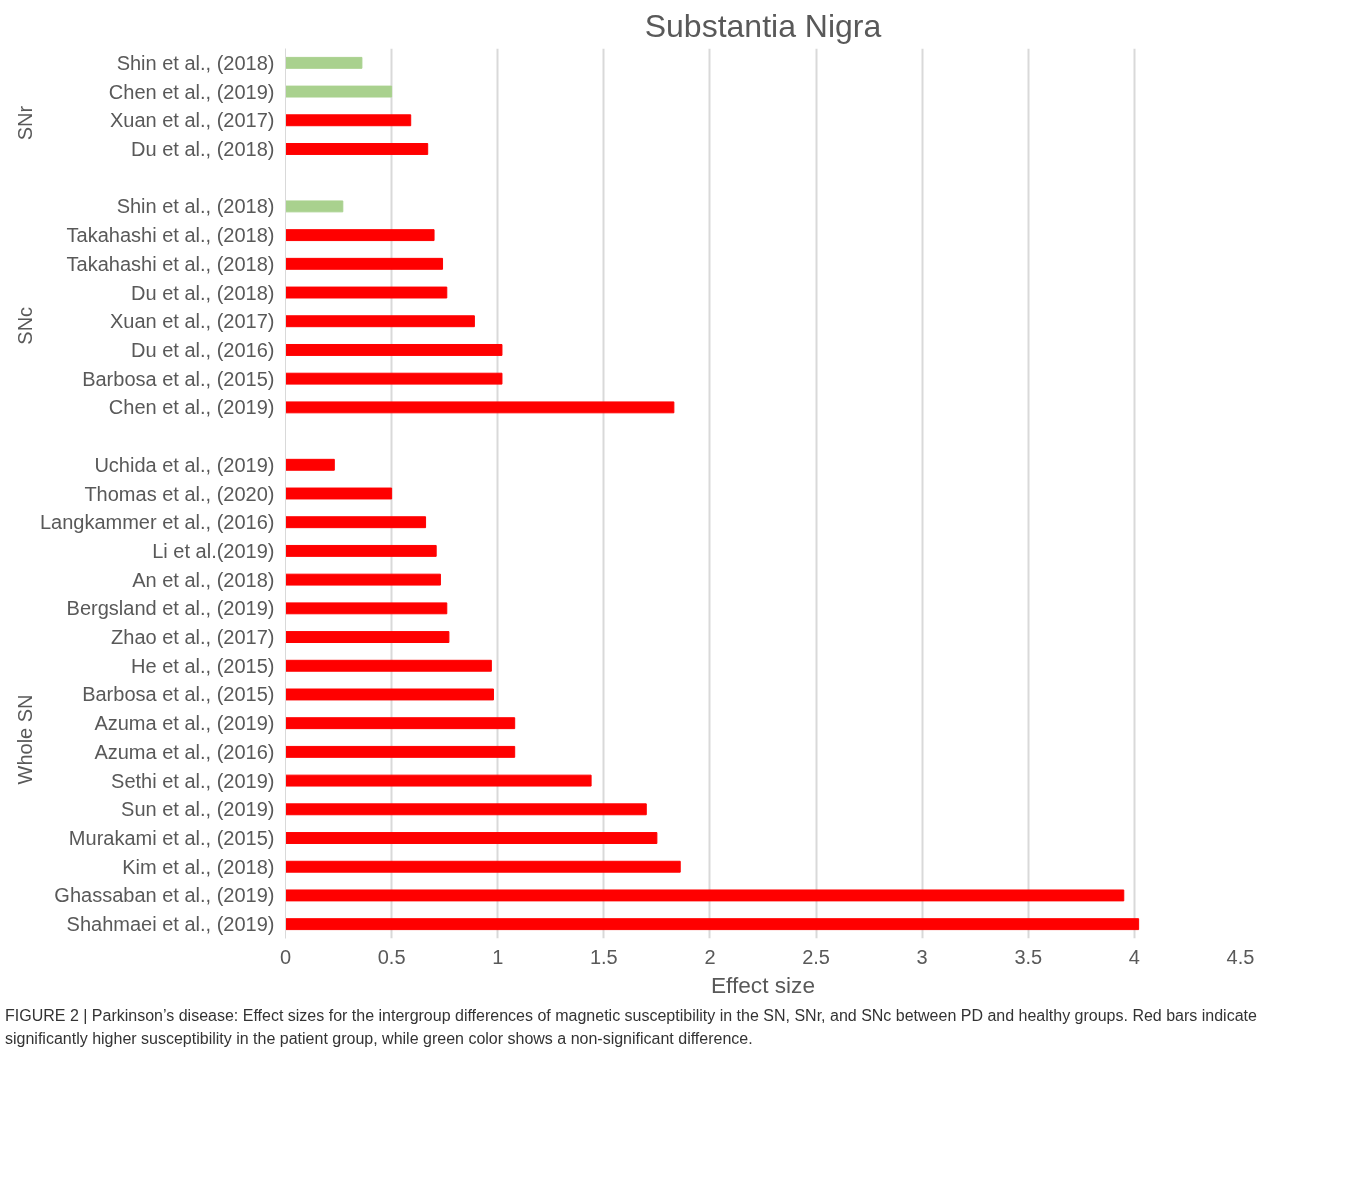  I want to click on x-tick-label: 2, so click(710, 956).